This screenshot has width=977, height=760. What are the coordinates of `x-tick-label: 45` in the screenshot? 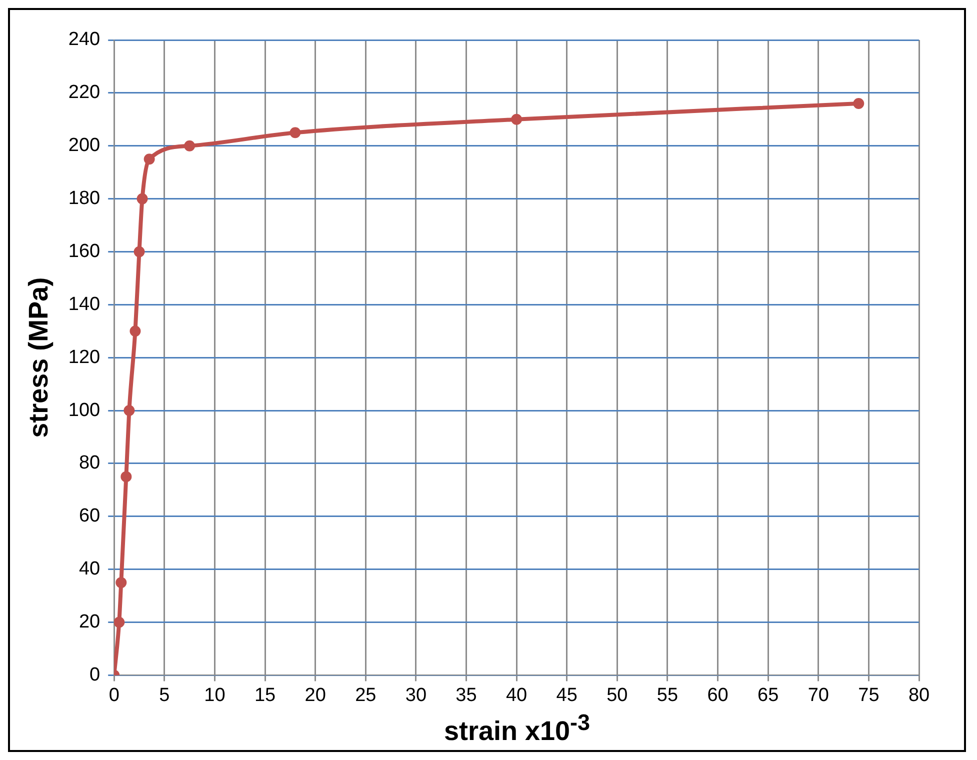 It's located at (567, 695).